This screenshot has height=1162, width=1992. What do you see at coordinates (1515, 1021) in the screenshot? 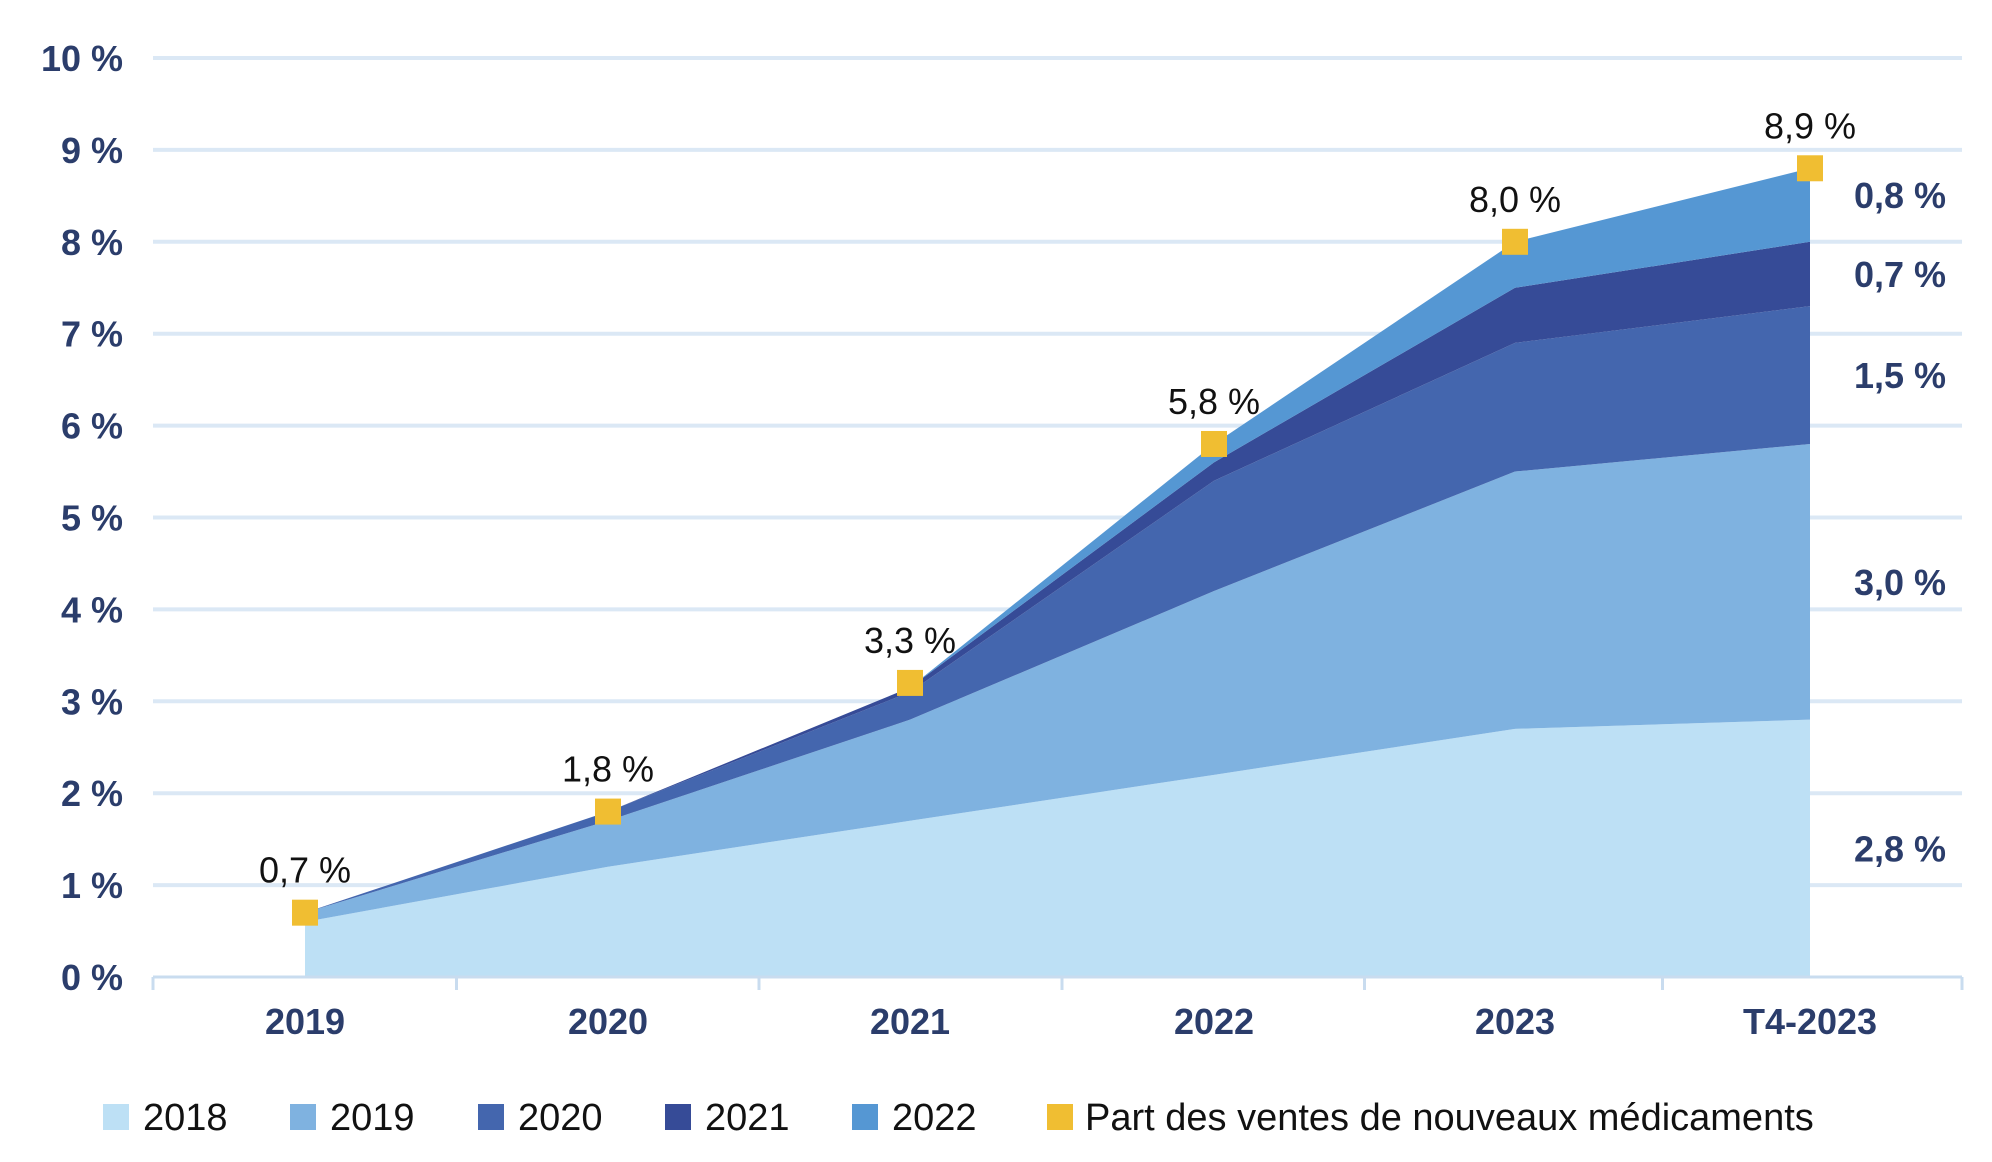
I see `x-tick-label: 2023` at bounding box center [1515, 1021].